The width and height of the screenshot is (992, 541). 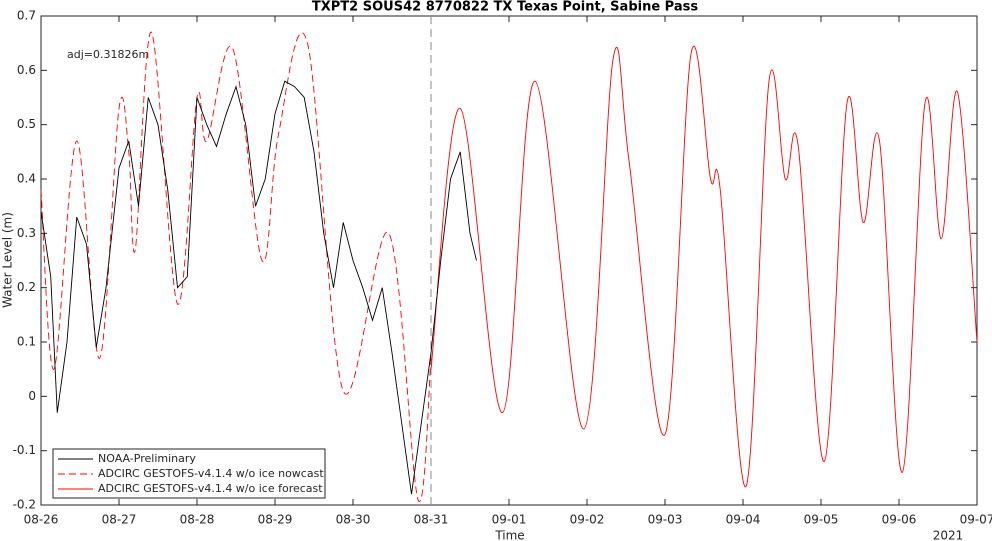 What do you see at coordinates (147, 458) in the screenshot?
I see `legend-label: NOAA-Preliminary` at bounding box center [147, 458].